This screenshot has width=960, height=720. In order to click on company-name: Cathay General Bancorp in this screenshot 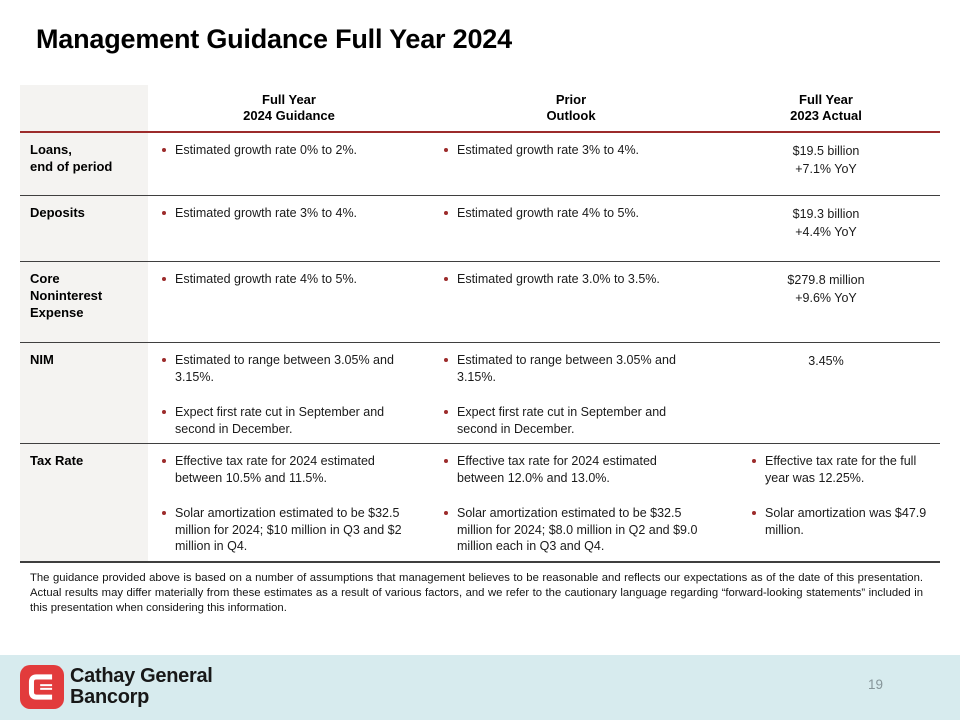, I will do `click(141, 687)`.